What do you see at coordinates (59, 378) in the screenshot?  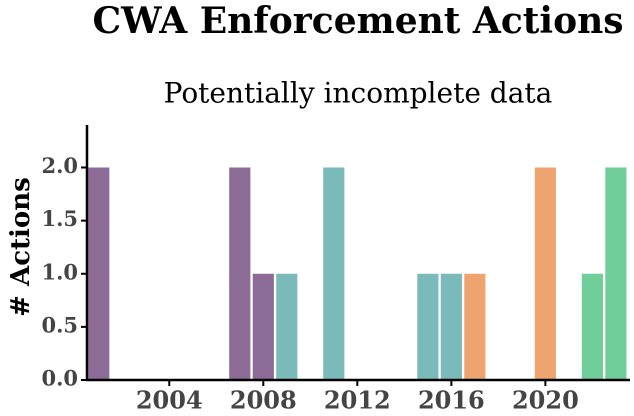 I see `y-tick-label: 0.0` at bounding box center [59, 378].